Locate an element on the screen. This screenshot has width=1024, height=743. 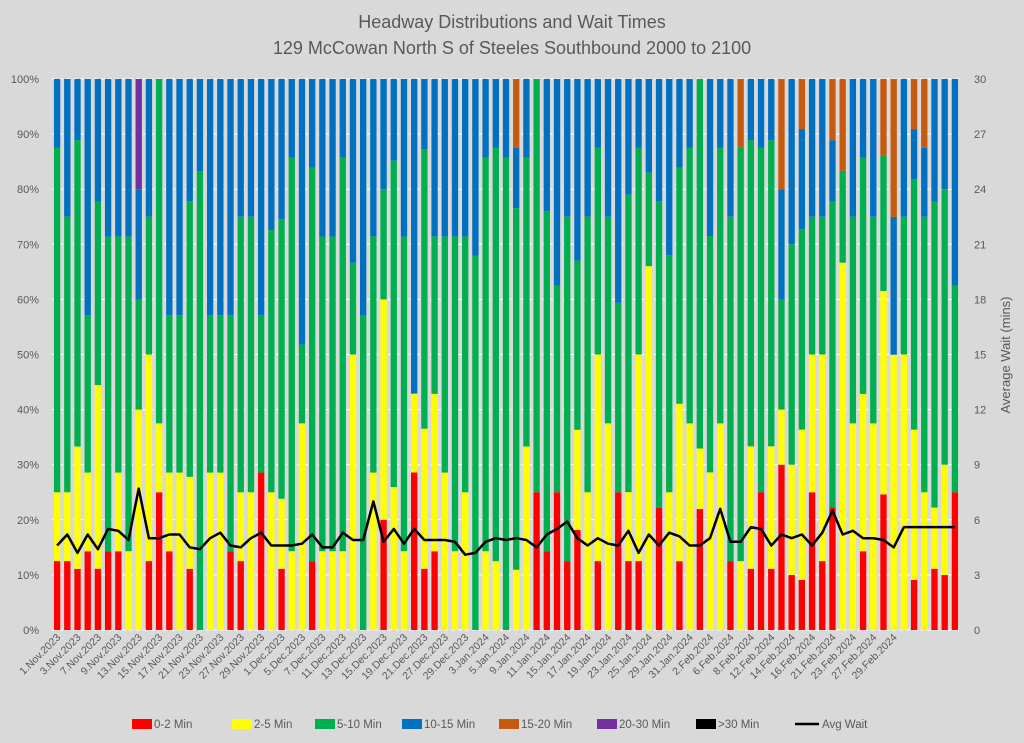
left-y-axis: 0% 10% 20% 30% 40% 50% 60% 70% 80% 90% 100% is located at coordinates (25, 355).